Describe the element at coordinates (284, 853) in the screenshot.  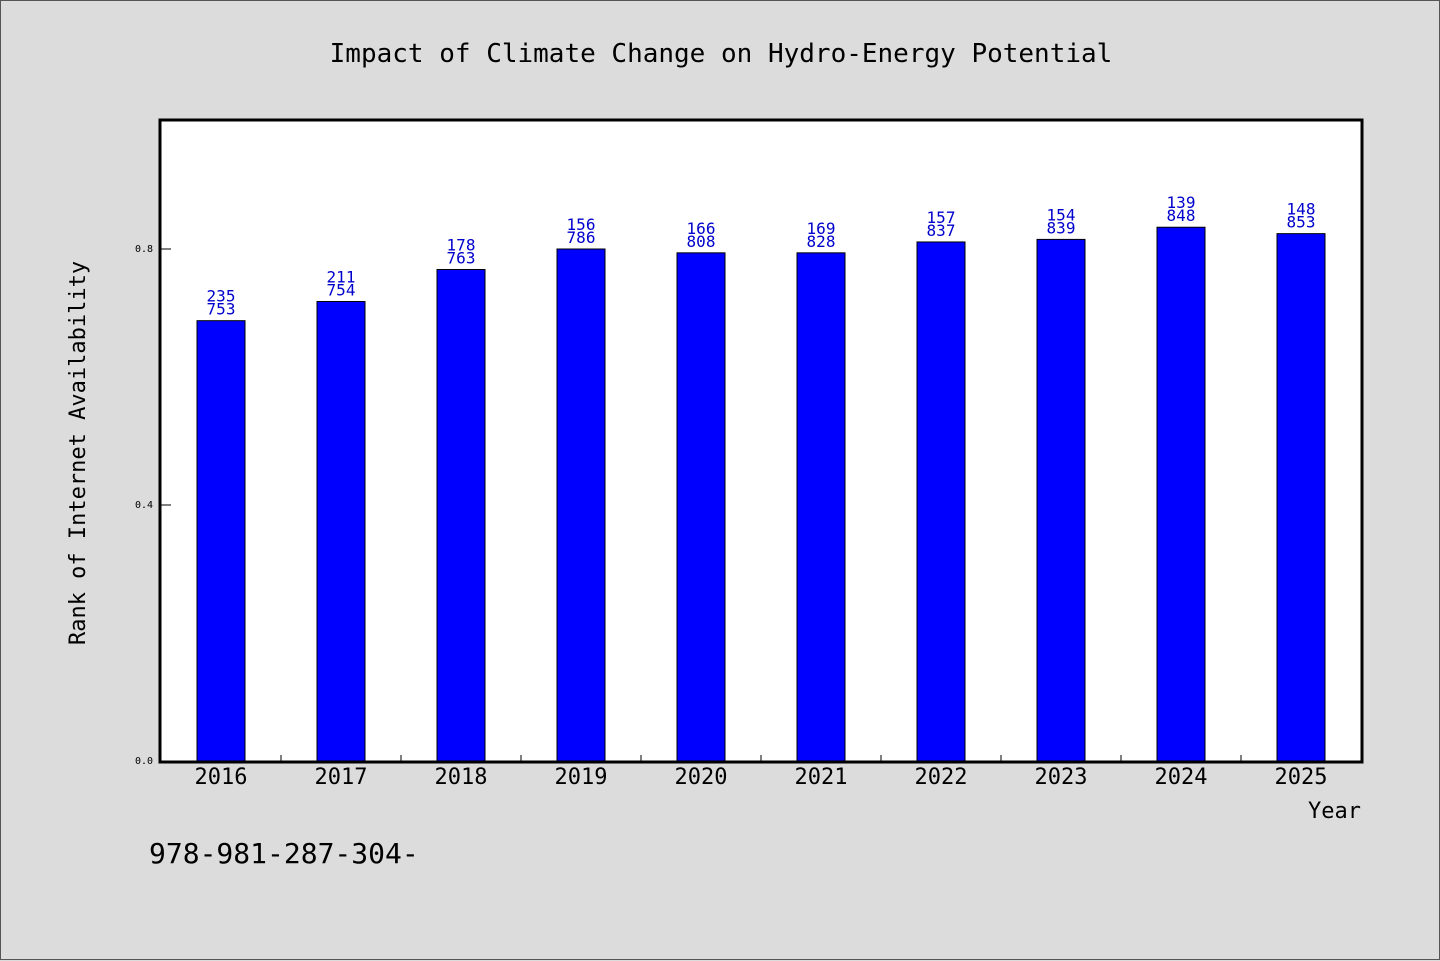
I see `footer-text: 978-981-287-304-` at that location.